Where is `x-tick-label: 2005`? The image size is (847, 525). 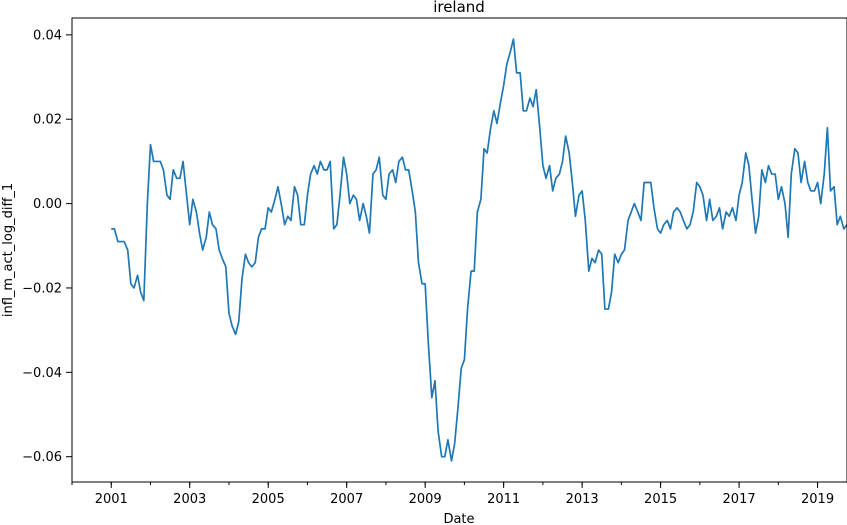 x-tick-label: 2005 is located at coordinates (268, 499).